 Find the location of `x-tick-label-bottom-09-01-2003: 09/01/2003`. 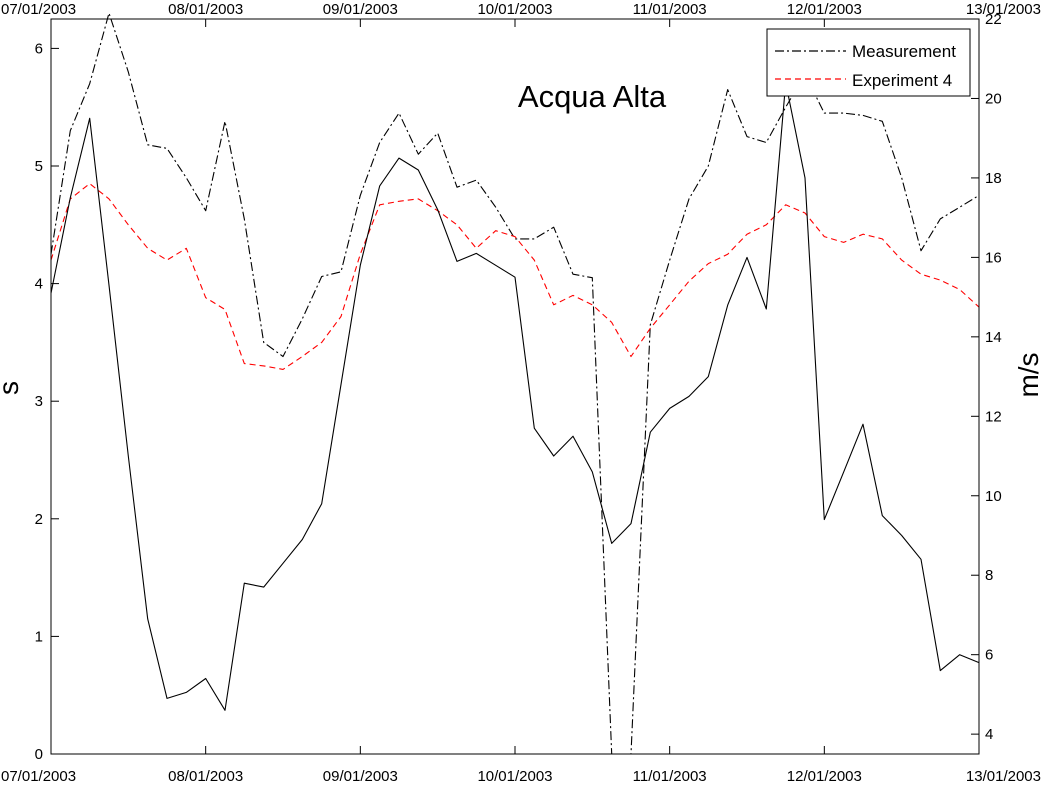

x-tick-label-bottom-09-01-2003: 09/01/2003 is located at coordinates (360, 775).